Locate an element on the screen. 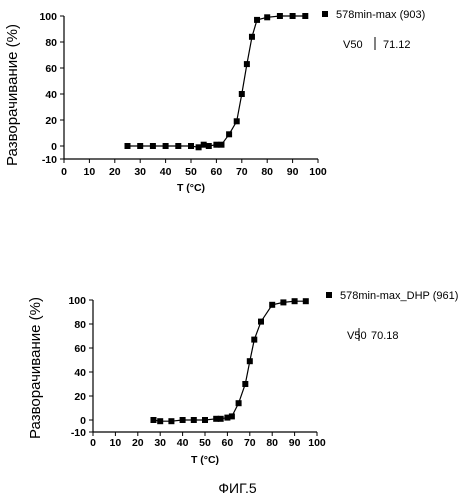 The width and height of the screenshot is (475, 500). legend-label: 578min-max_DHP (961) is located at coordinates (399, 296).